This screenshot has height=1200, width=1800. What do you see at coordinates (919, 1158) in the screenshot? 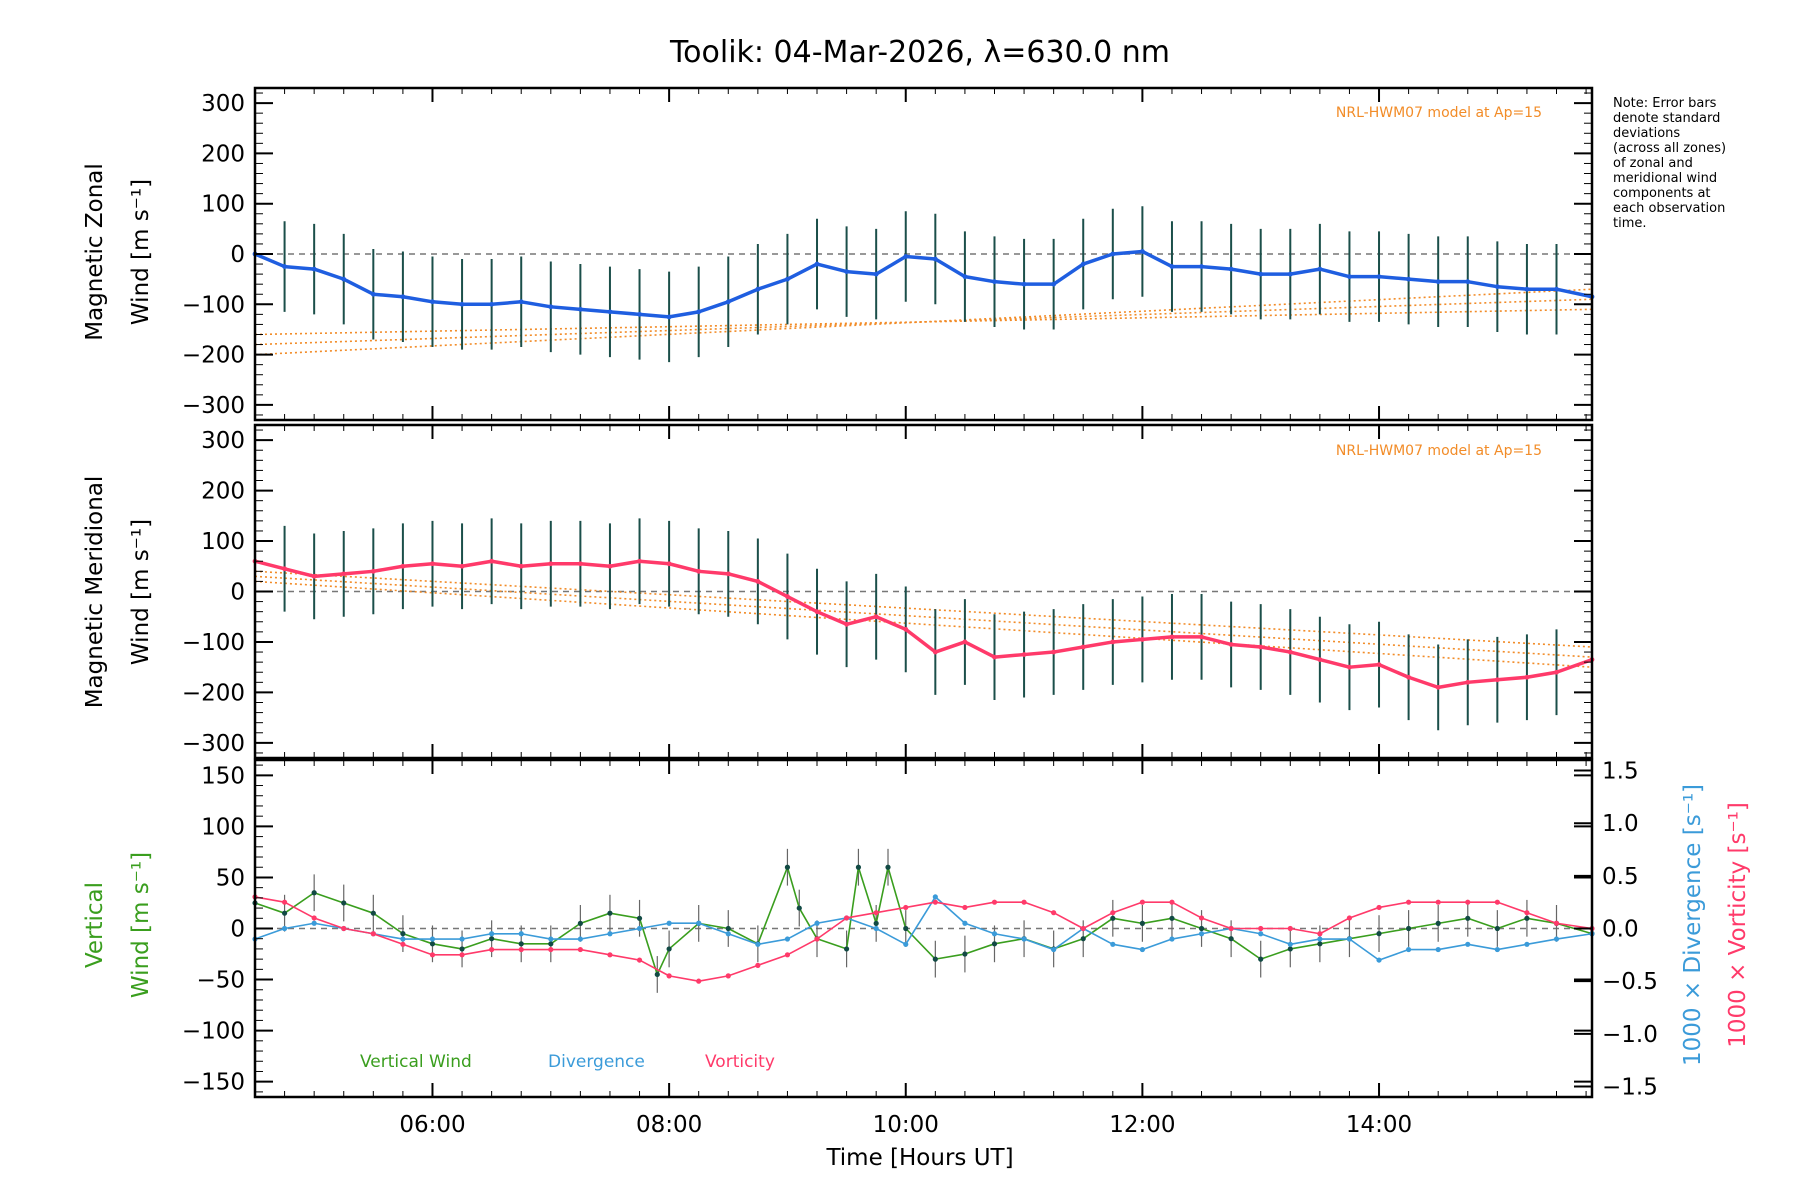
I see `x-axis-title: Time [Hours UT]` at bounding box center [919, 1158].